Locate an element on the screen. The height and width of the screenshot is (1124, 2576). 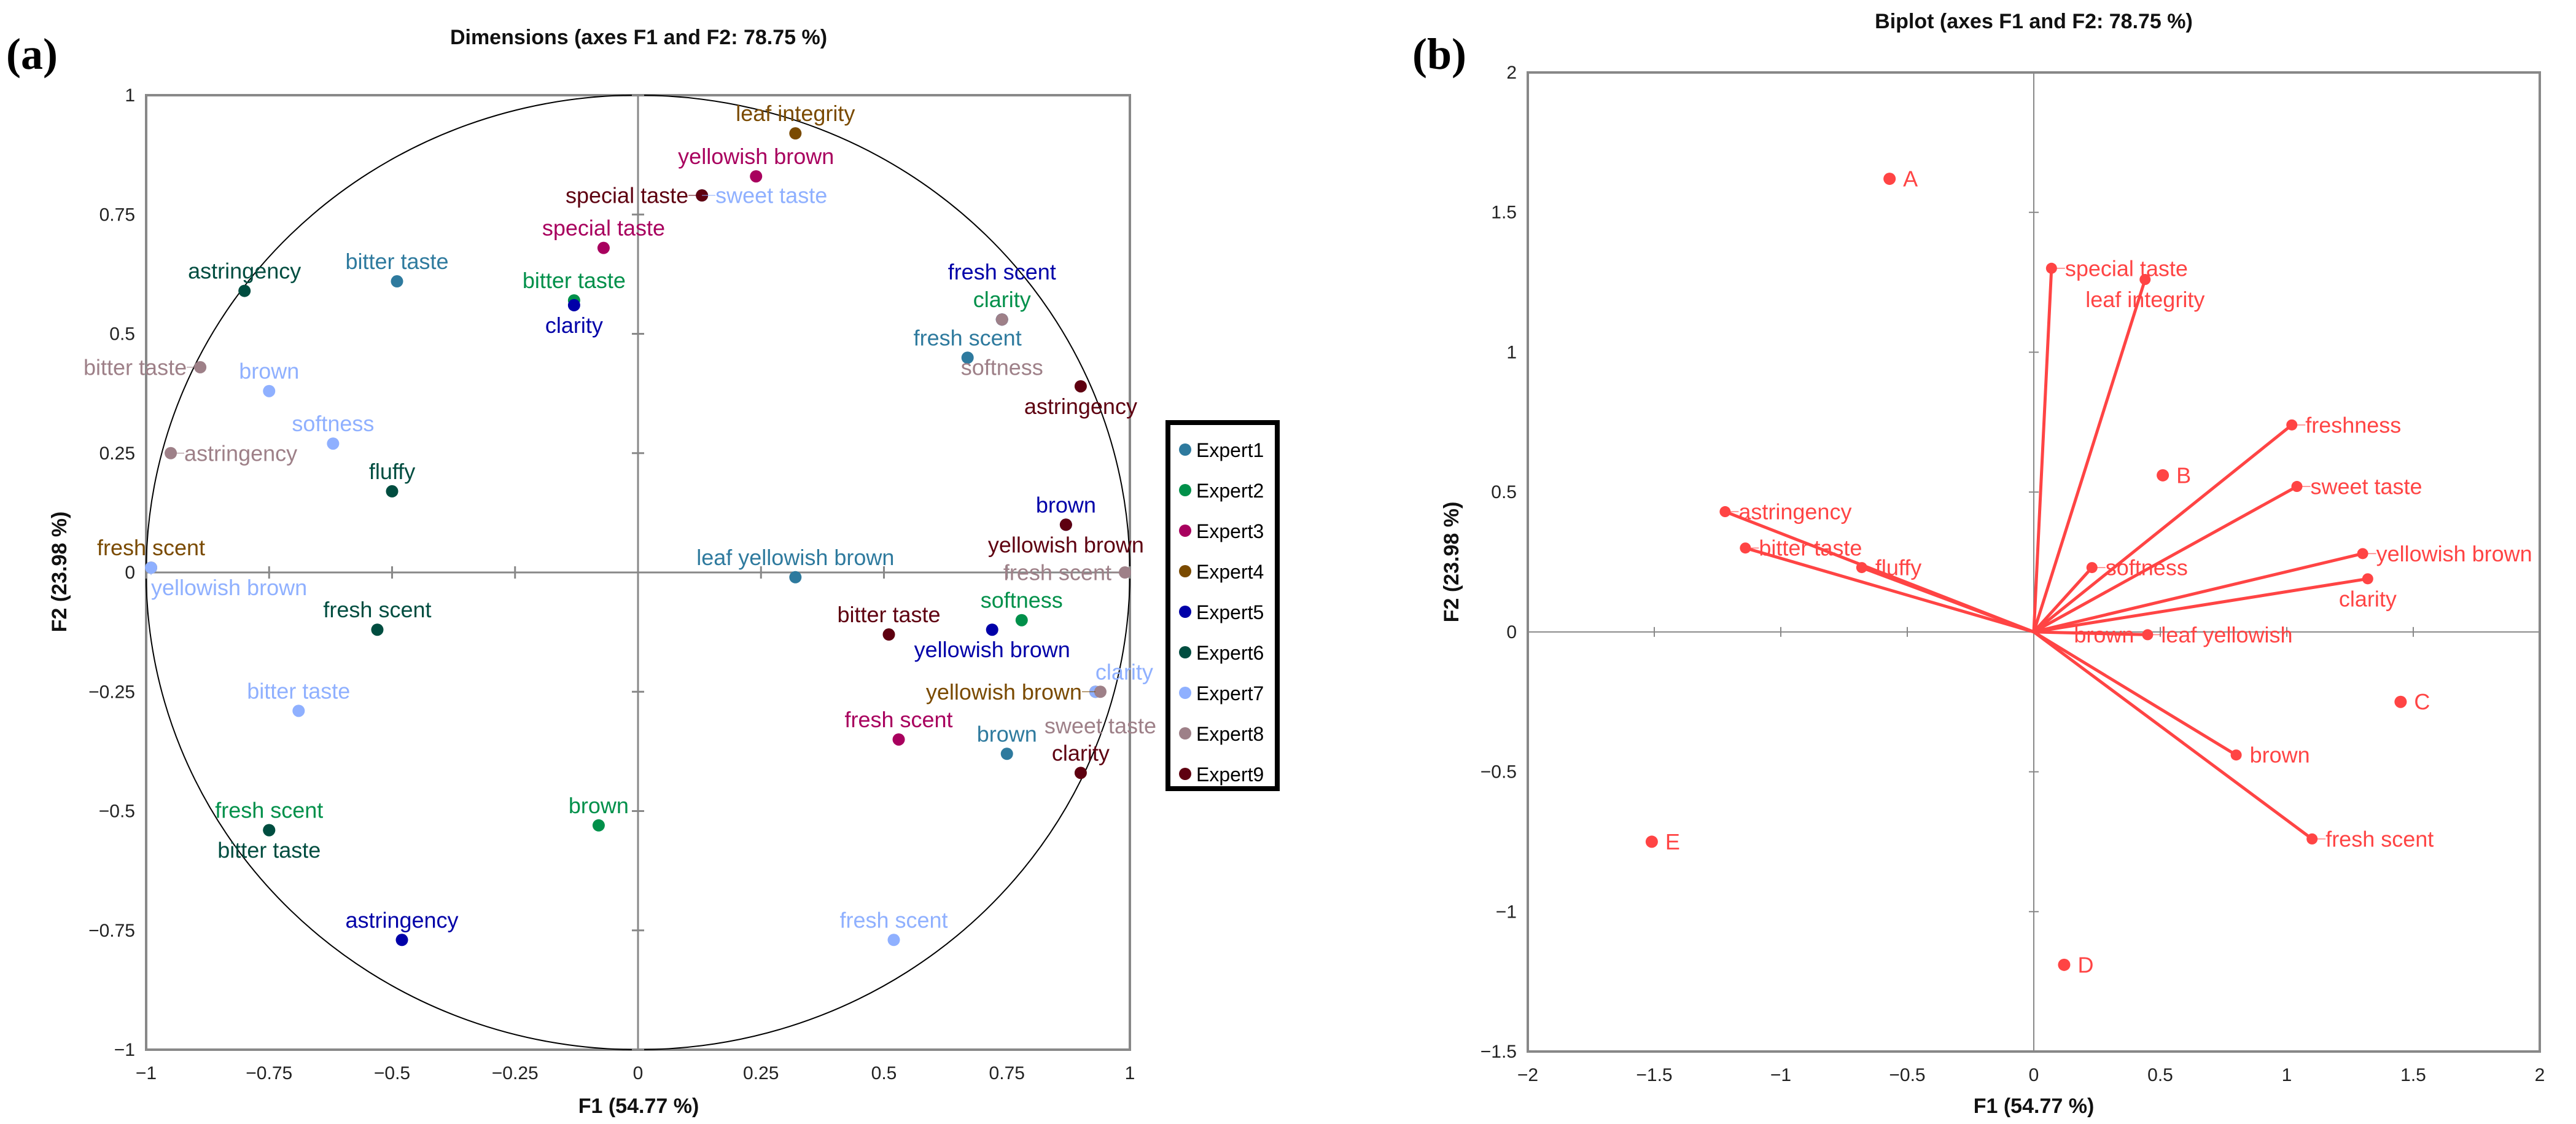
variable-label: brown is located at coordinates (2280, 755).